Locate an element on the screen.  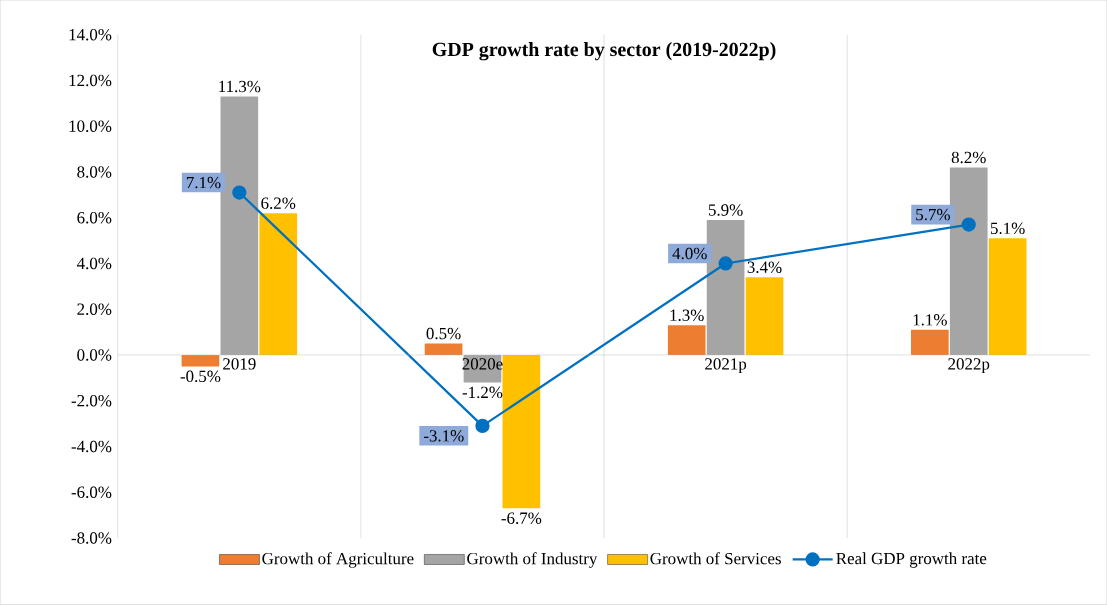
y-tick-label: 6.0% is located at coordinates (94, 218).